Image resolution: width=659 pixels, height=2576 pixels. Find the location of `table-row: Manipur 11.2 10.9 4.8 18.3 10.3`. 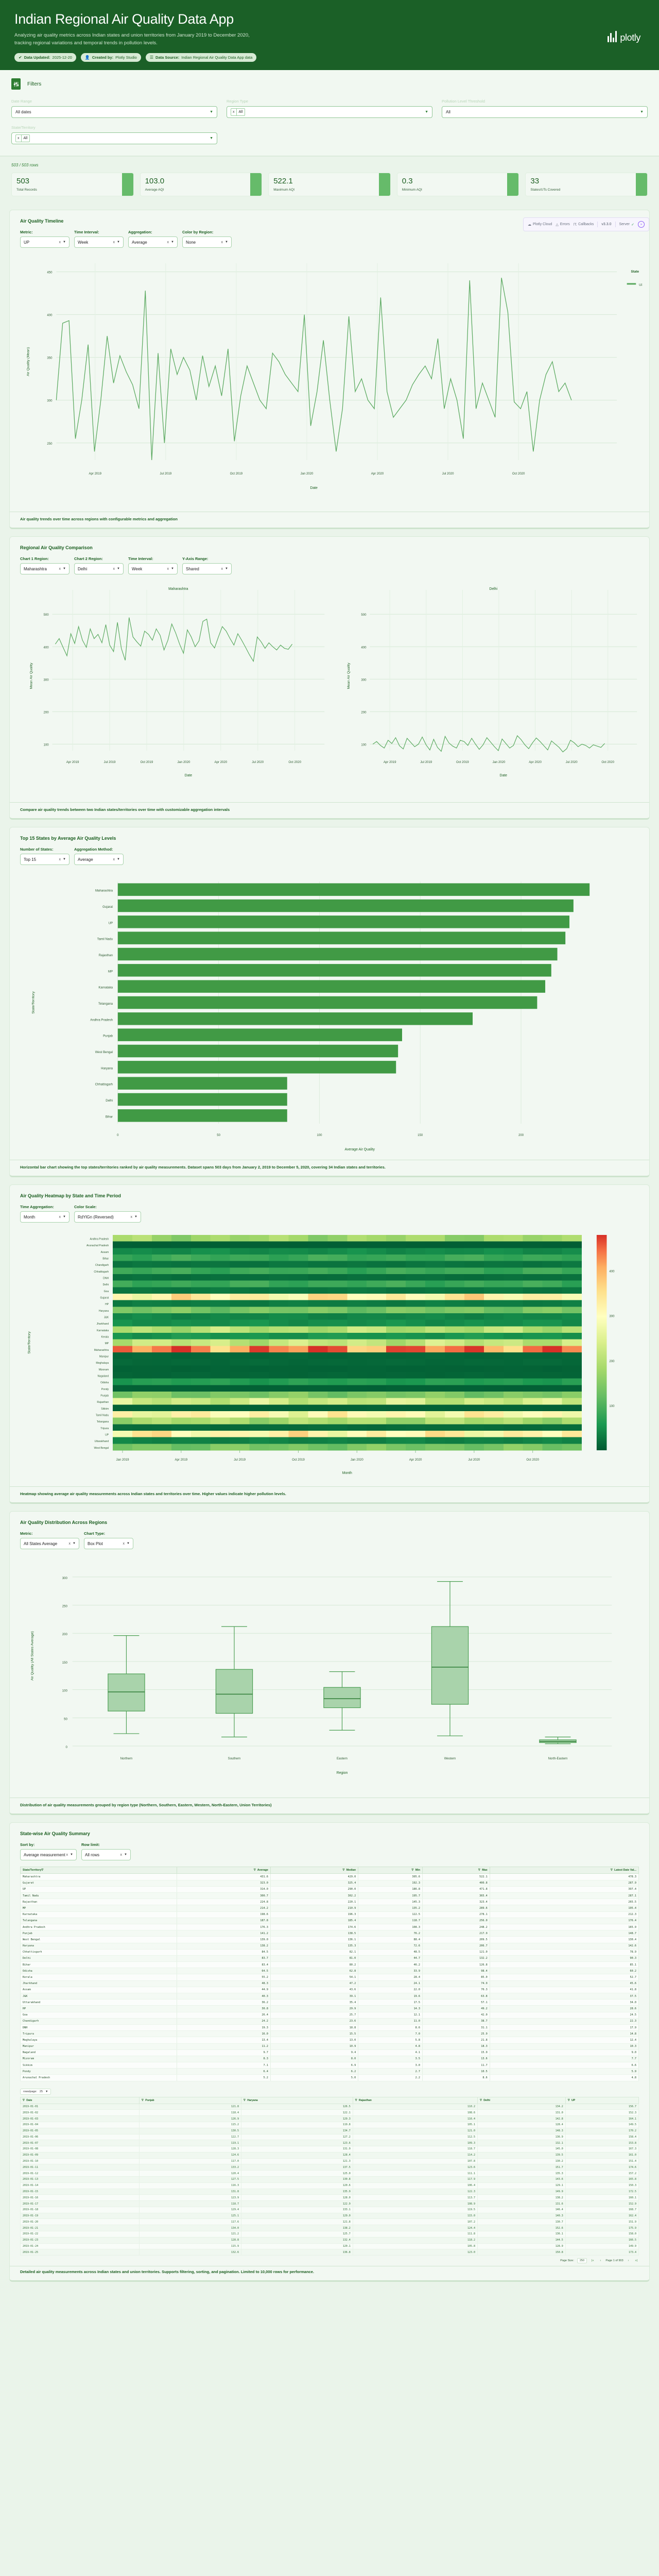

table-row: Manipur 11.2 10.9 4.8 18.3 10.3 is located at coordinates (329, 2046).